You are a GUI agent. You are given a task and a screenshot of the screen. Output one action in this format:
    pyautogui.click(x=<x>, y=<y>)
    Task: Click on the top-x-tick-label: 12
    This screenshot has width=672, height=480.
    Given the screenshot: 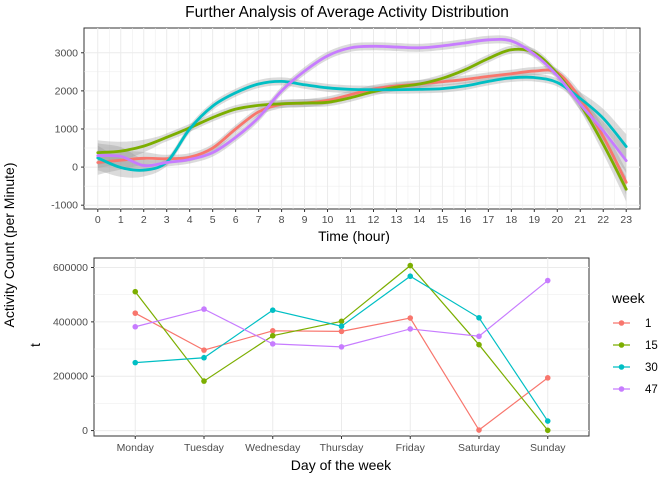 What is the action you would take?
    pyautogui.click(x=374, y=220)
    